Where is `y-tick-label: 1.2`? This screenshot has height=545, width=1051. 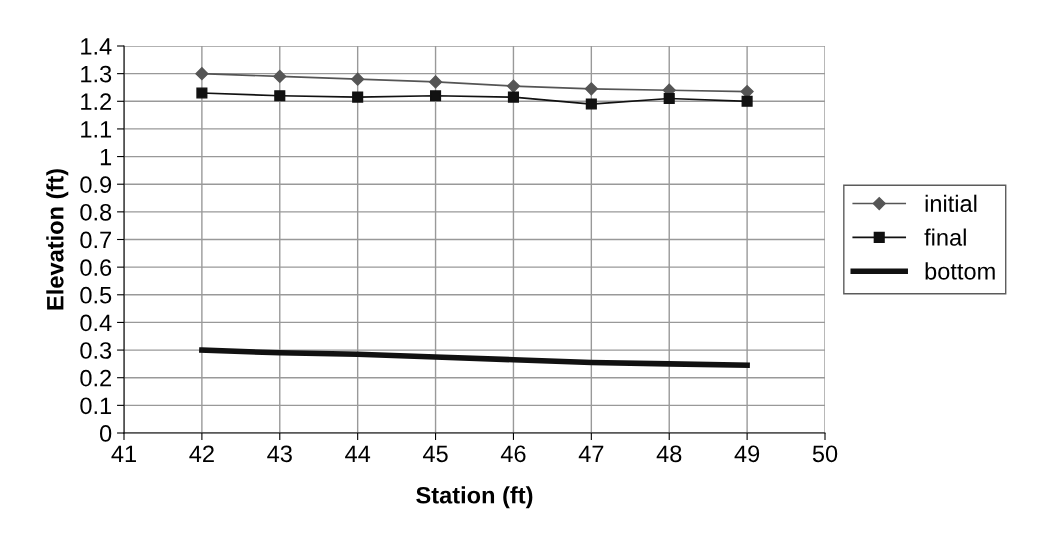 y-tick-label: 1.2 is located at coordinates (96, 101).